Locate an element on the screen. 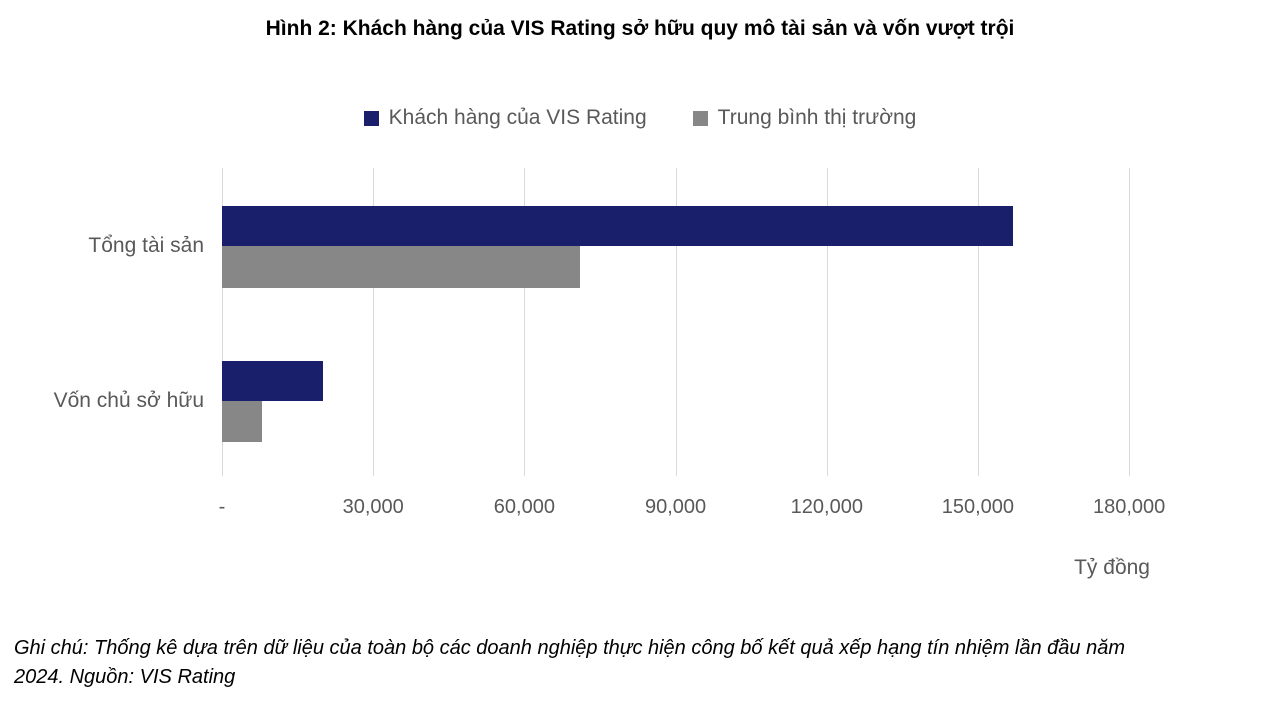 The width and height of the screenshot is (1280, 703). x-axis-unit-label: Tỷ đồng is located at coordinates (1112, 567).